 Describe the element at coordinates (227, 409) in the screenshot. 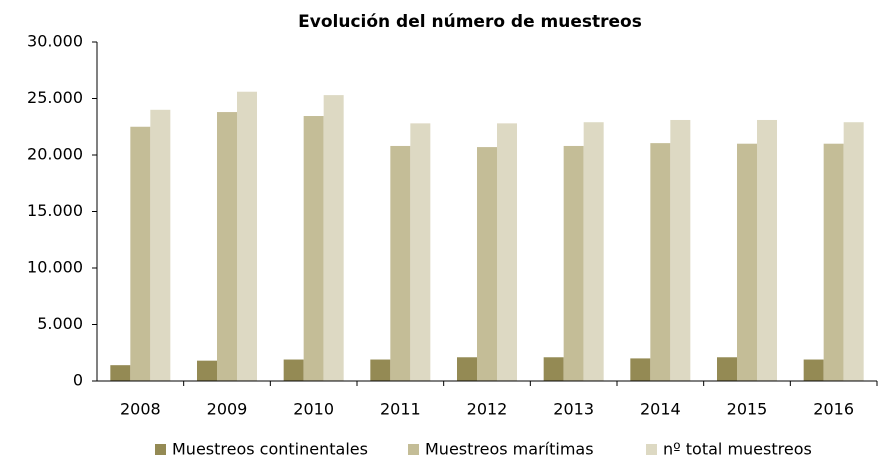

I see `x-tick-label: 2009` at that location.